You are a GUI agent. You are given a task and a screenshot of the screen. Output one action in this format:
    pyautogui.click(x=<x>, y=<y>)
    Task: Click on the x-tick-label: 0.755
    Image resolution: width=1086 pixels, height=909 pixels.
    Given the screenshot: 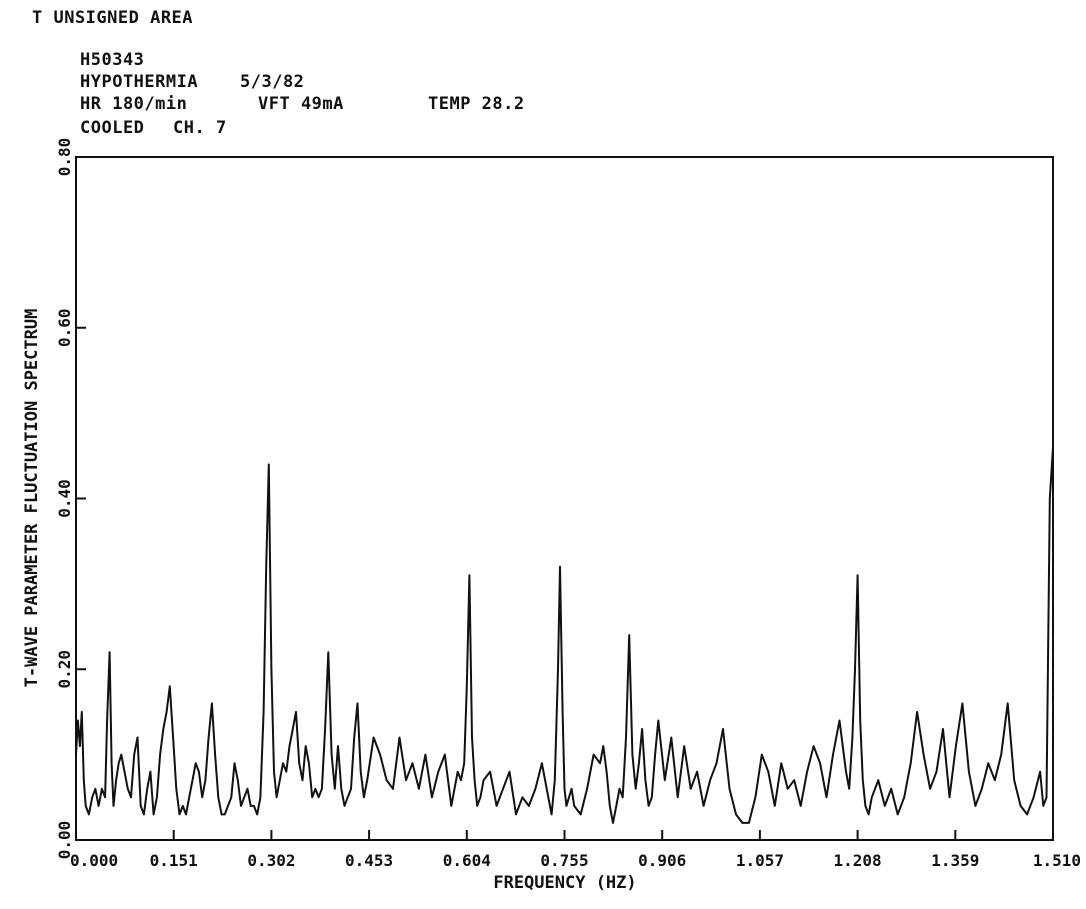 What is the action you would take?
    pyautogui.click(x=564, y=860)
    